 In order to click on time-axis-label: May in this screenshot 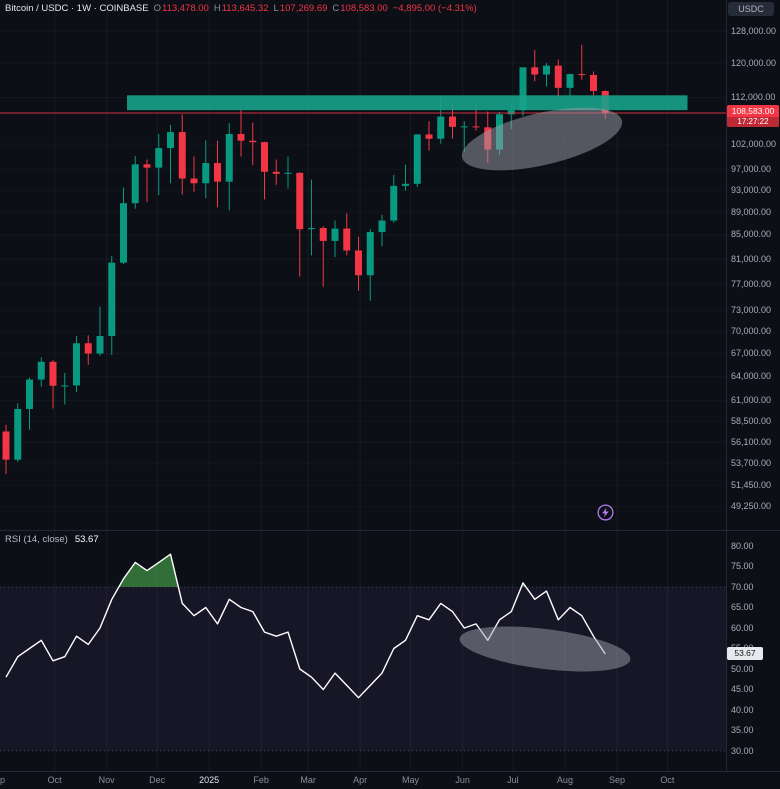, I will do `click(411, 780)`.